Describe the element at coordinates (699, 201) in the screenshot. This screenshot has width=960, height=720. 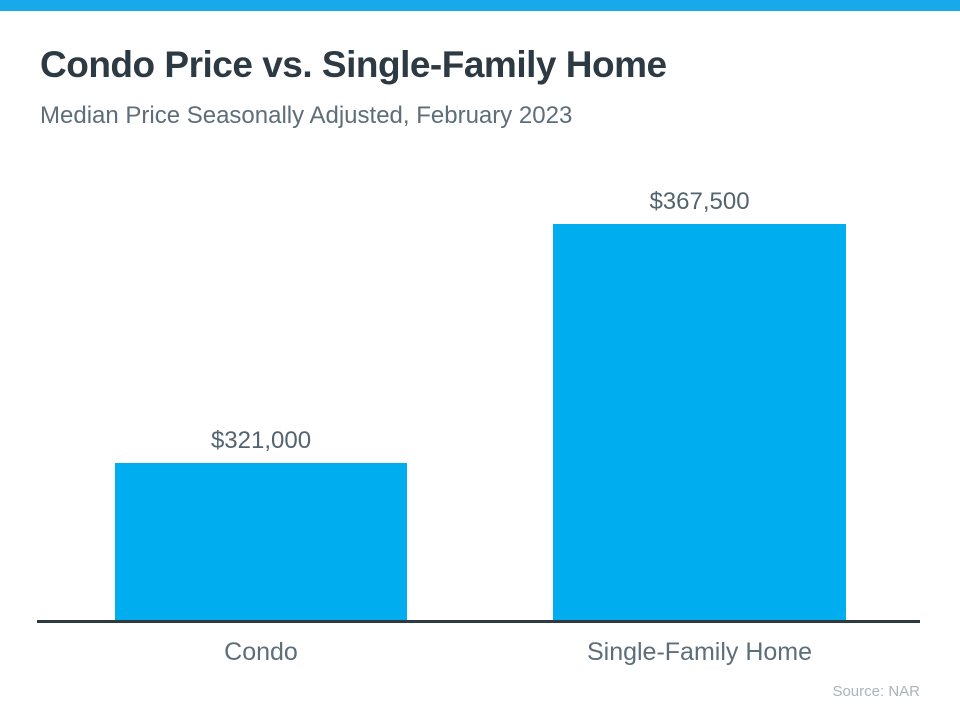
I see `value-label-single-family: $367,500` at that location.